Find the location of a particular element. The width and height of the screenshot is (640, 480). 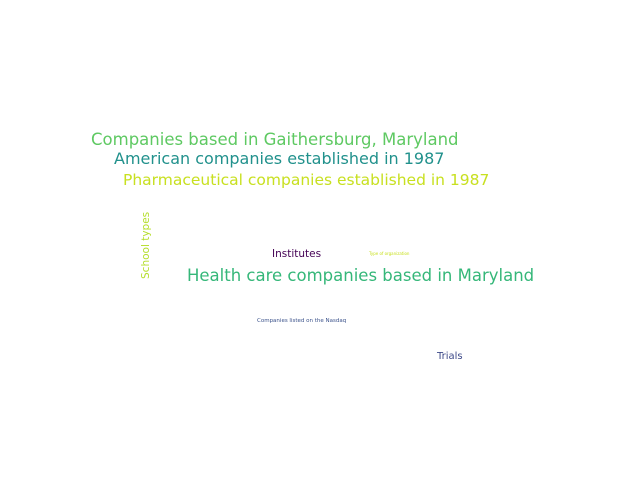

word-type-of-organization: Type of organization is located at coordinates (389, 253).